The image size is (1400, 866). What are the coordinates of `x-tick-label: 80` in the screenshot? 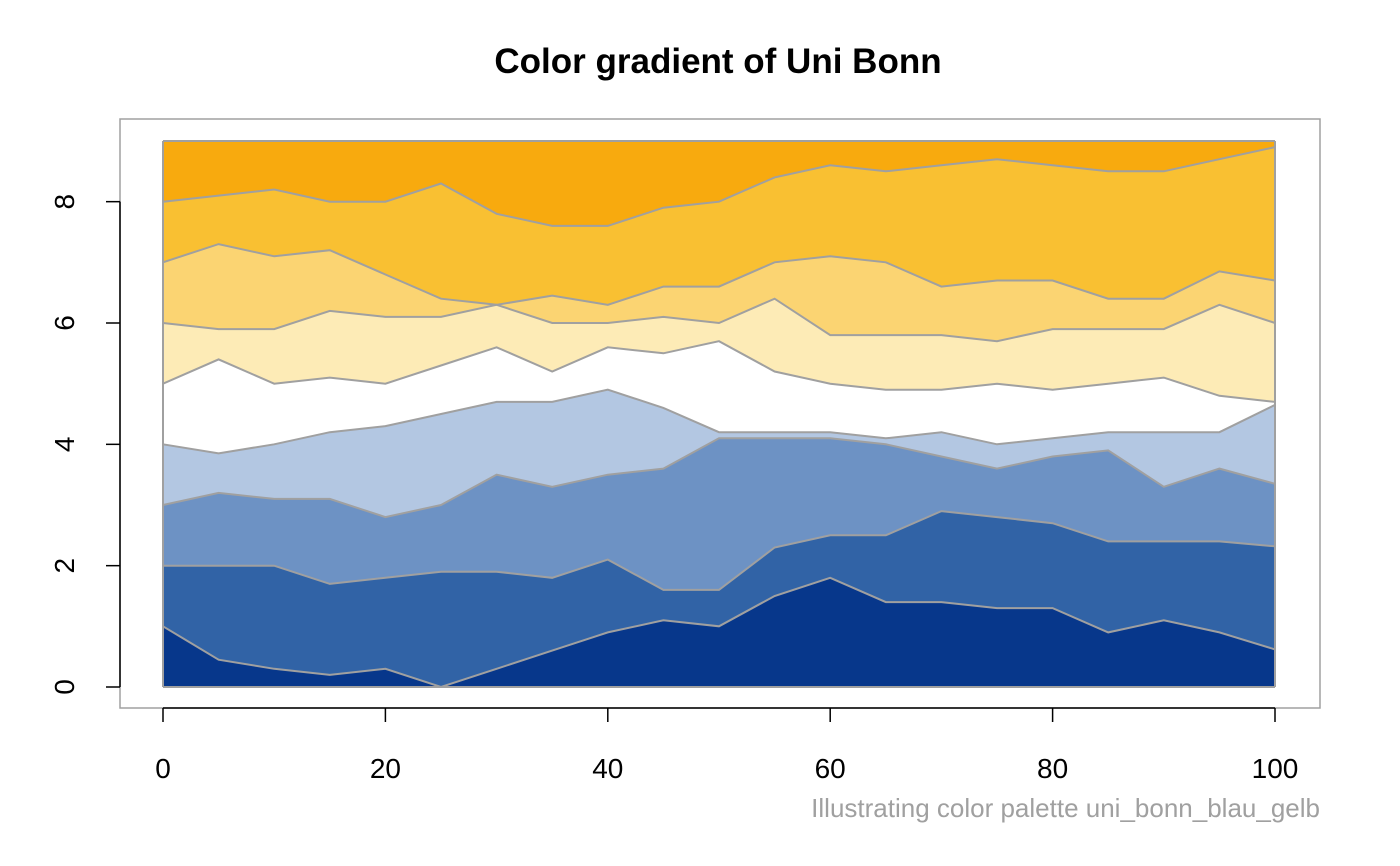 It's located at (1052, 768).